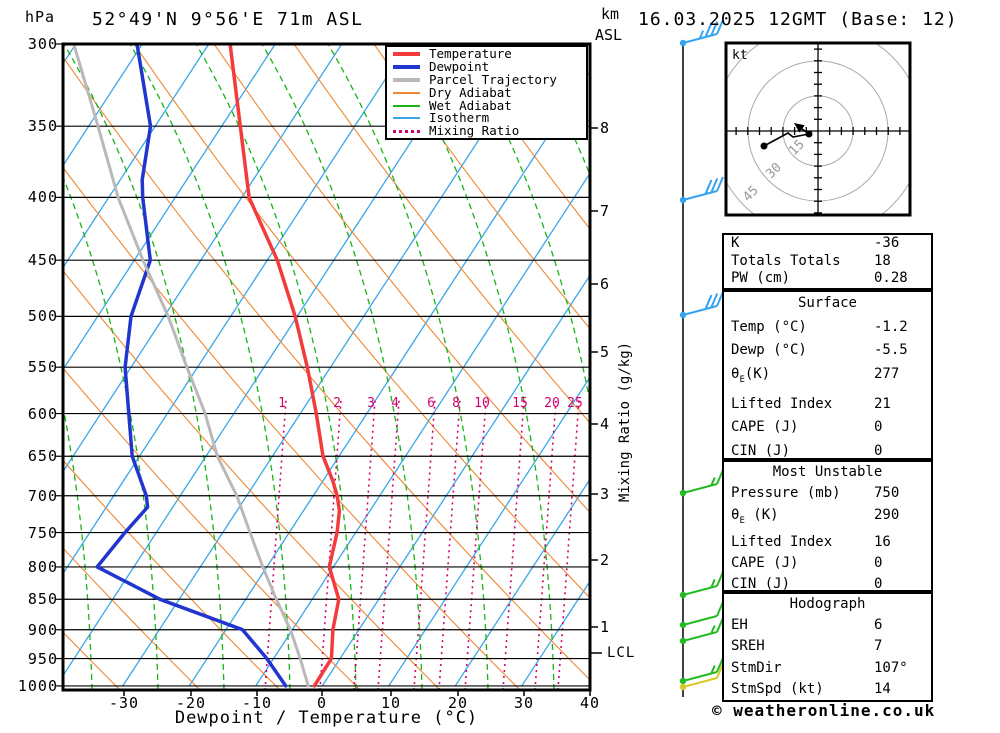 The width and height of the screenshot is (1000, 733). Describe the element at coordinates (878, 625) in the screenshot. I see `table-row-value: 6` at that location.